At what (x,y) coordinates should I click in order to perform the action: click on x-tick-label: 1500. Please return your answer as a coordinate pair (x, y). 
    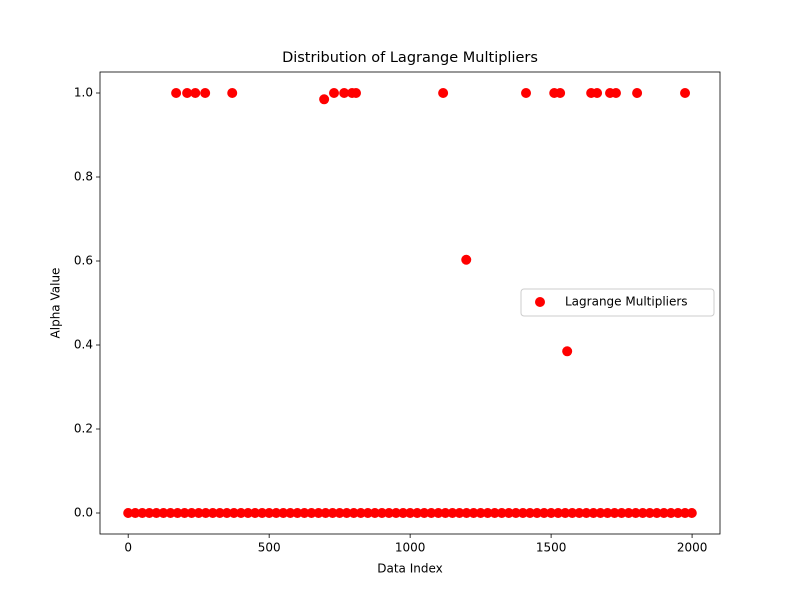
    Looking at the image, I should click on (551, 548).